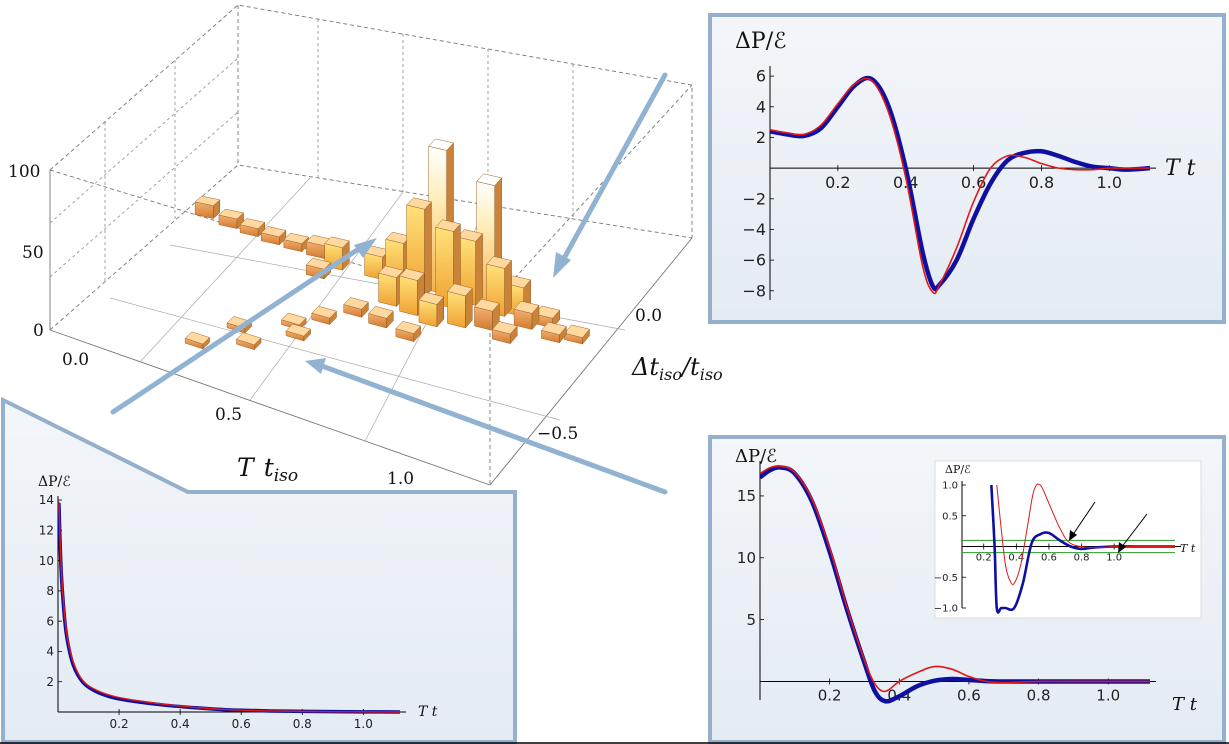 Image resolution: width=1229 pixels, height=744 pixels. Describe the element at coordinates (75, 360) in the screenshot. I see `x-tick-0: 0.0` at that location.